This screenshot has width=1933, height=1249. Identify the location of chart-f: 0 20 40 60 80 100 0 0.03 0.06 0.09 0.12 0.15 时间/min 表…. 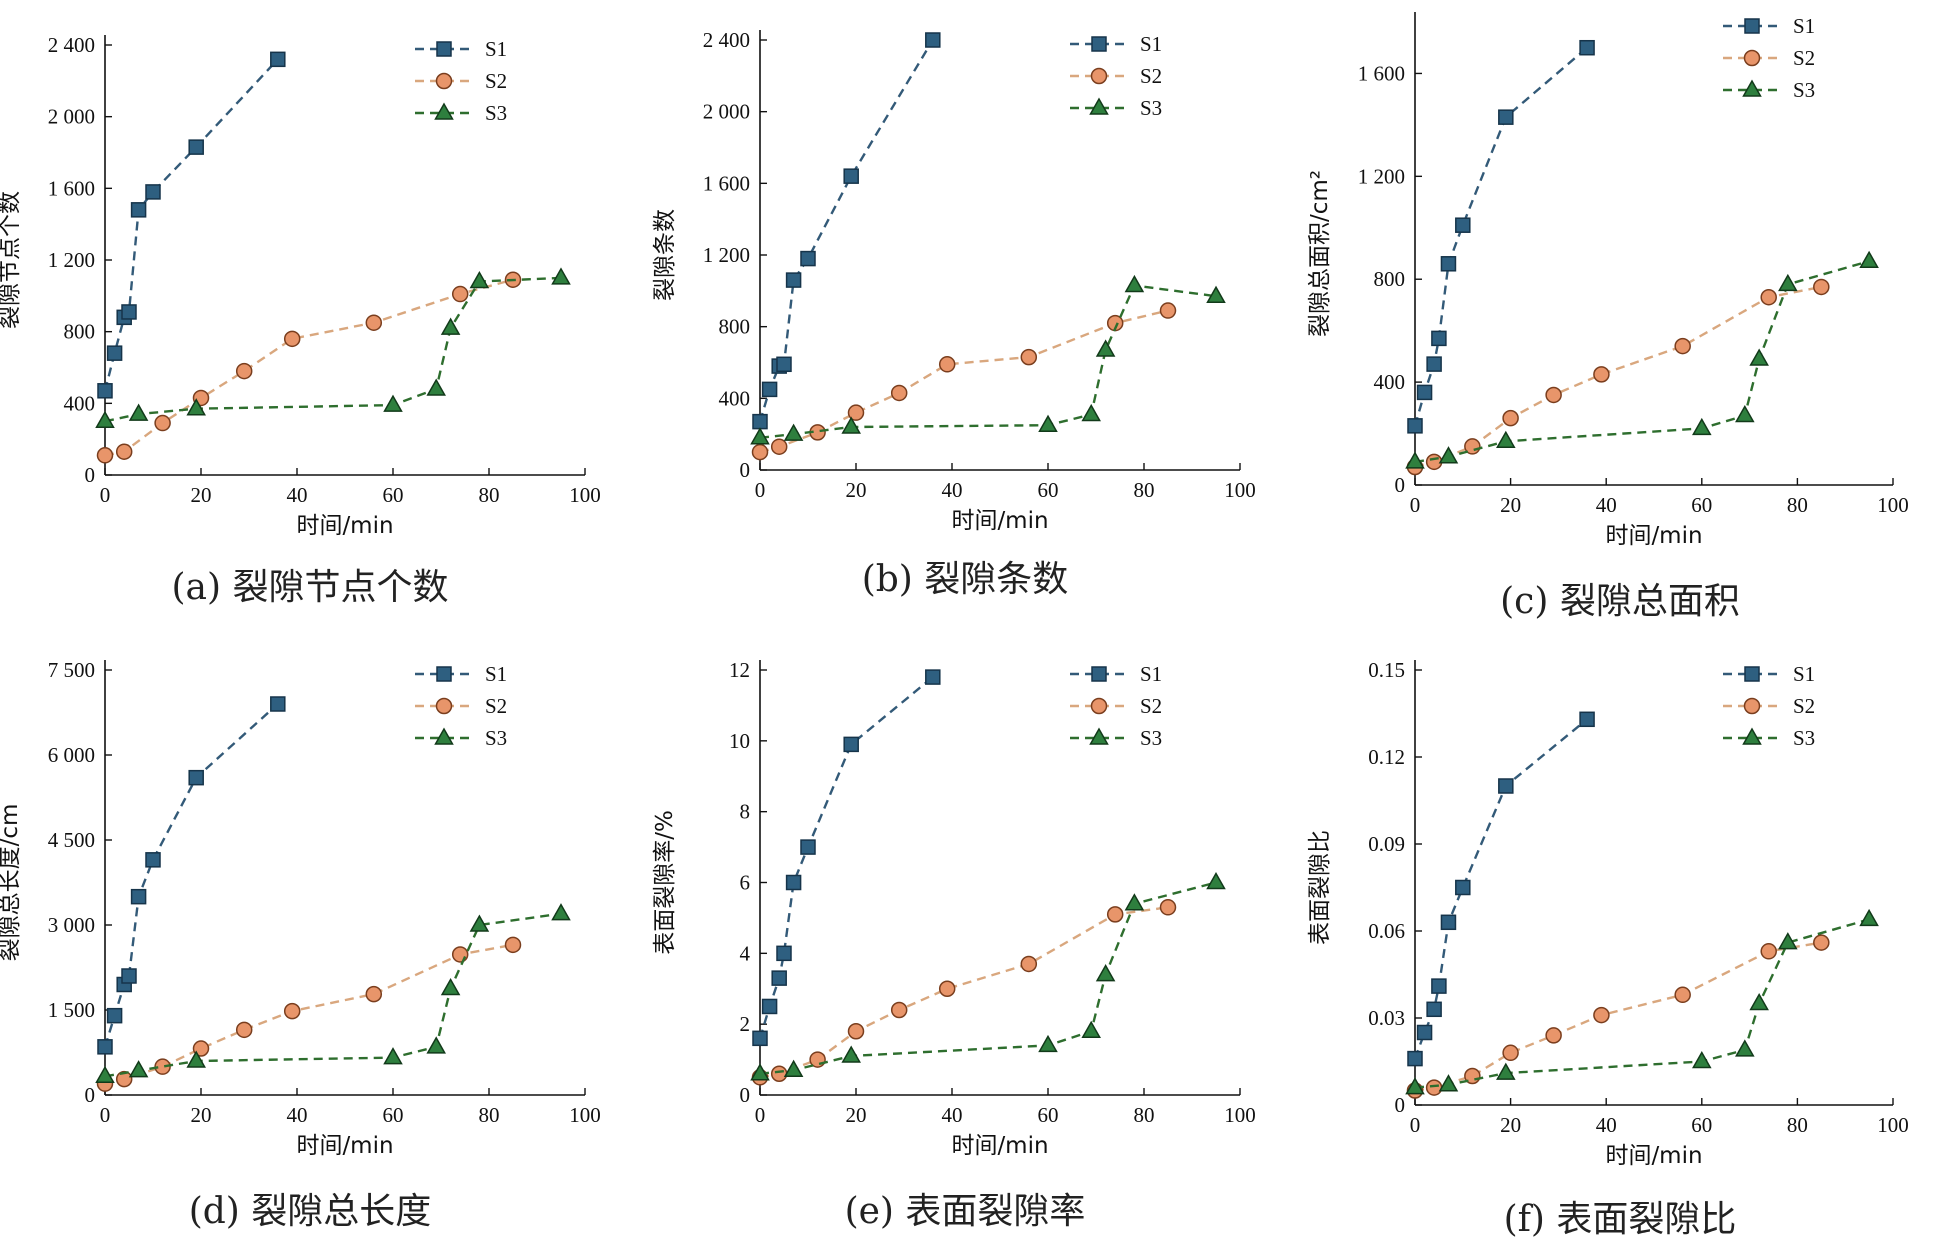
(1608, 913).